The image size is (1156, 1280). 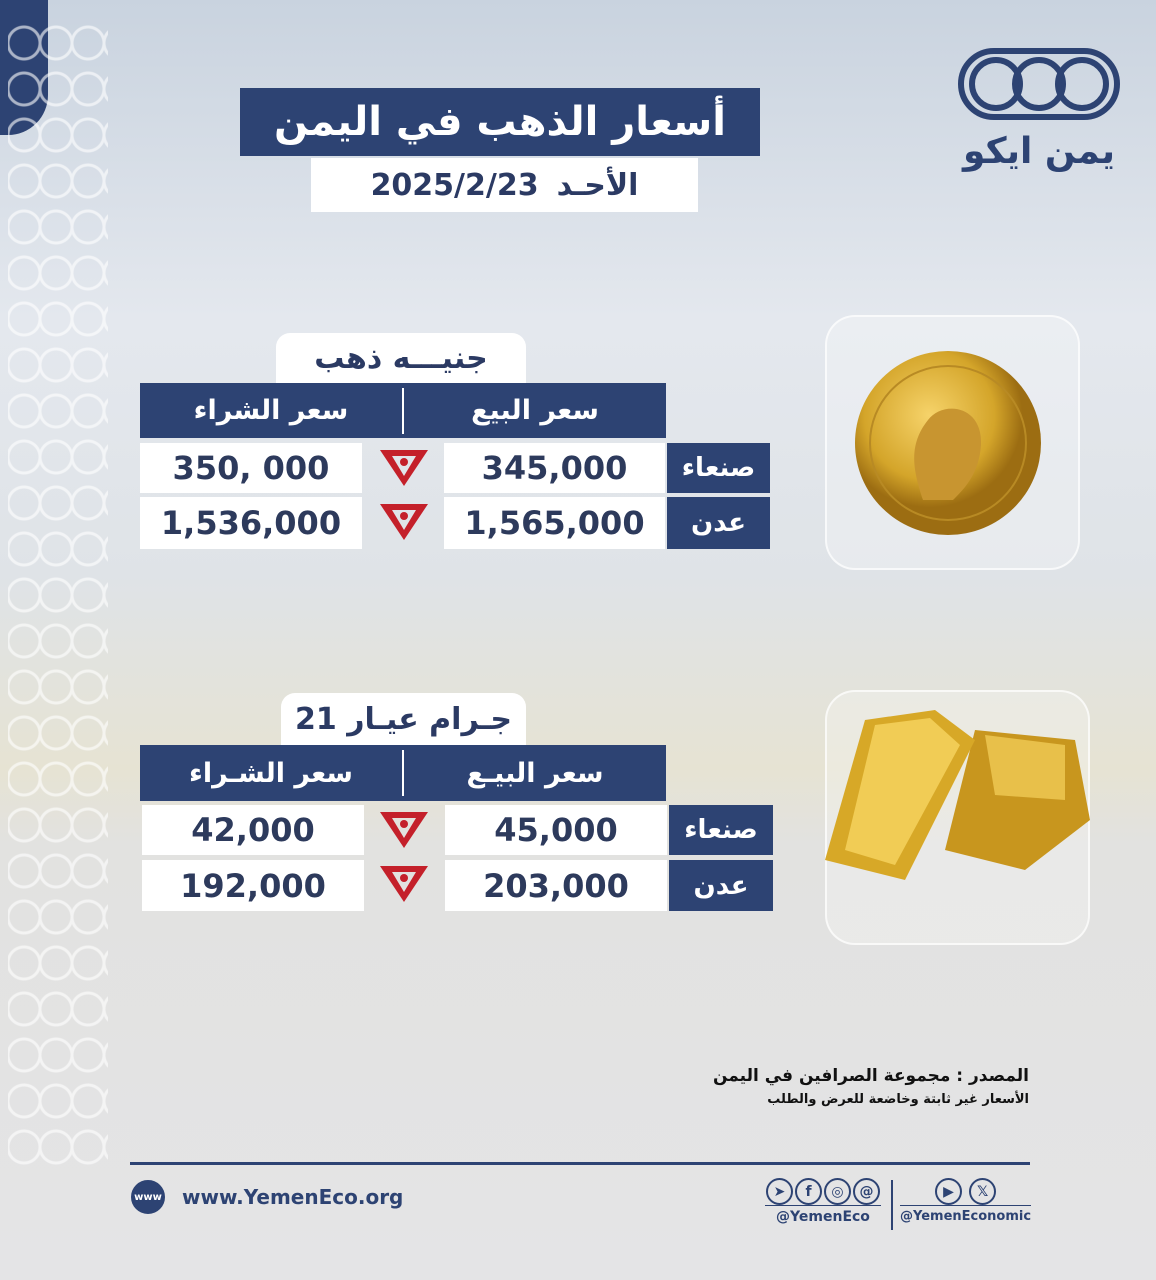 I want to click on date-banner: الأحـد 2025/2/23, so click(x=504, y=185).